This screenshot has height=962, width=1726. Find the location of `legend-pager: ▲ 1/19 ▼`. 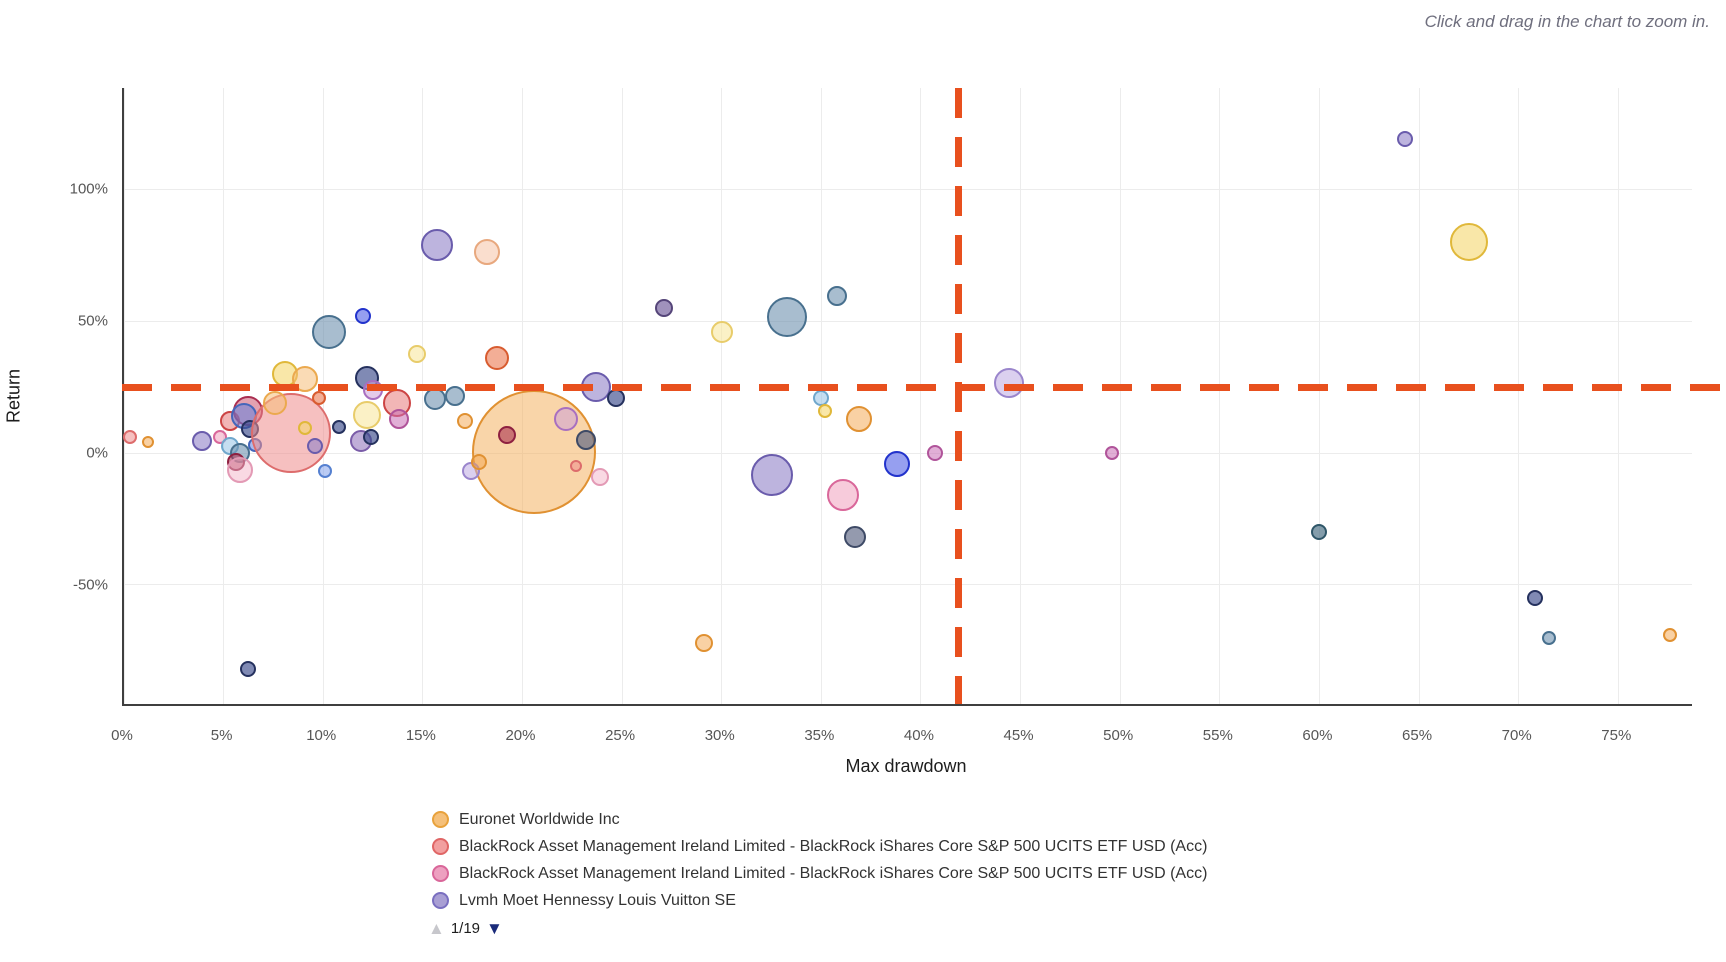

legend-pager: ▲ 1/19 ▼ is located at coordinates (465, 928).